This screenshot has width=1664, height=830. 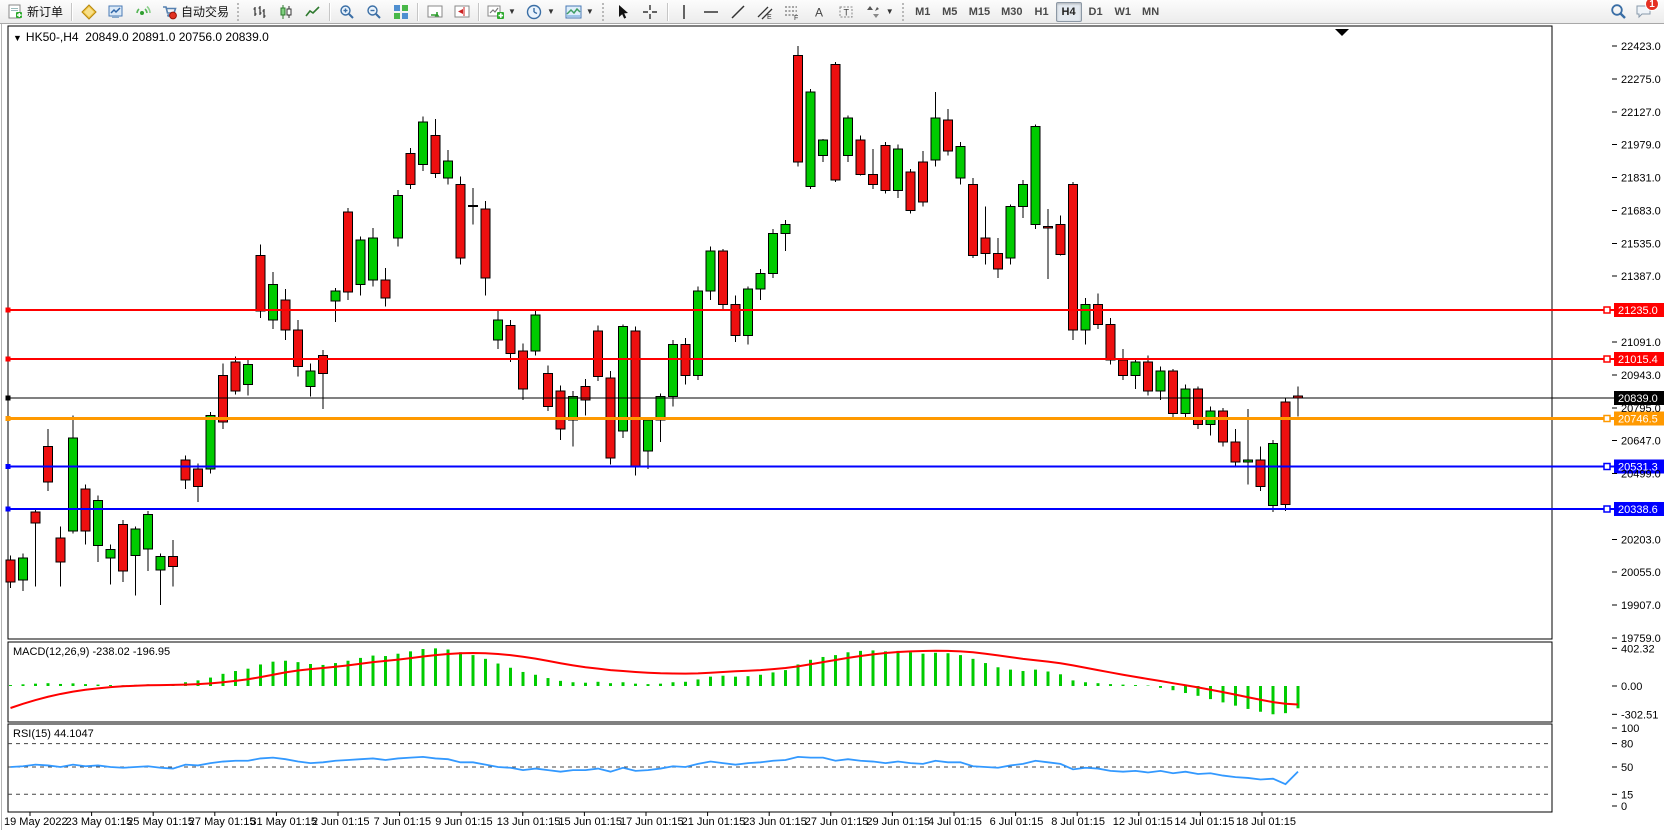 What do you see at coordinates (341, 822) in the screenshot?
I see `svg-text: 2 Jun 01:15` at bounding box center [341, 822].